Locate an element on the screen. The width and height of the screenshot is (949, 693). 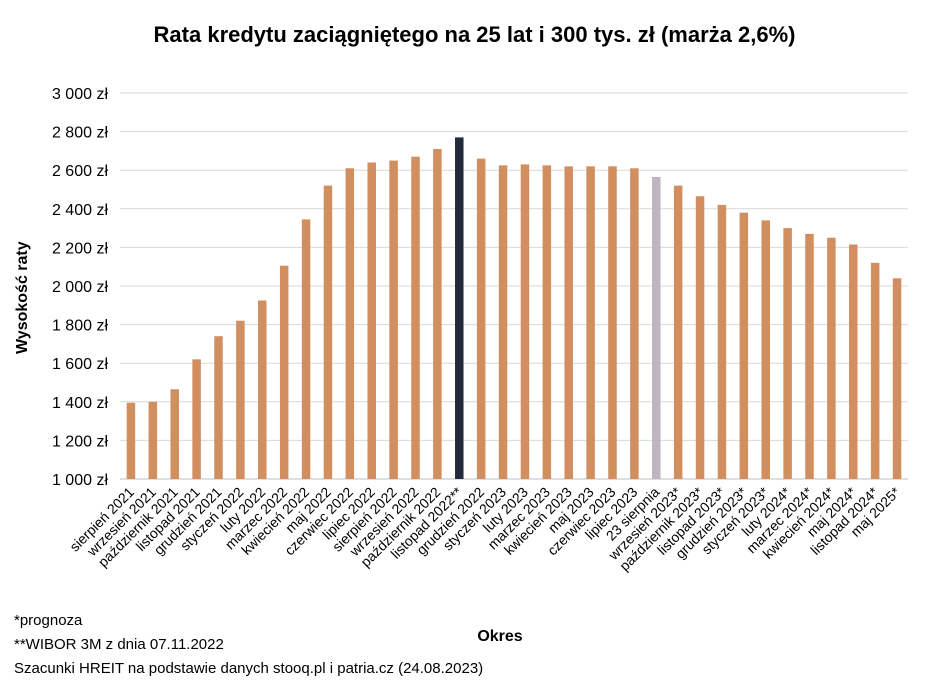
y-tick-label: 2 200 zł is located at coordinates (80, 248).